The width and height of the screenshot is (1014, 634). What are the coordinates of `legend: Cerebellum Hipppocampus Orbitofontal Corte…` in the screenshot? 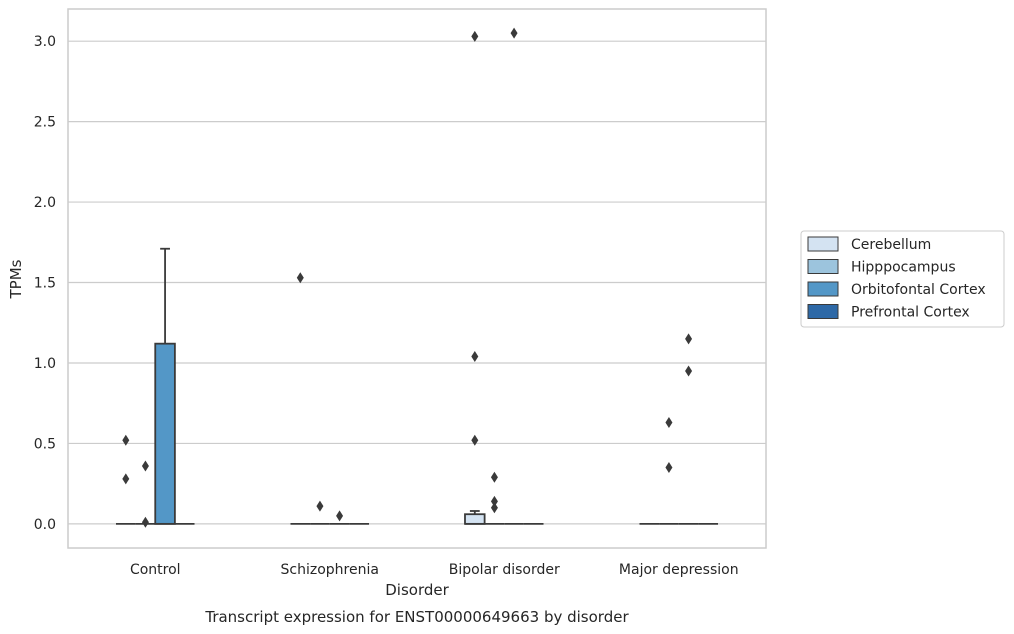 It's located at (902, 279).